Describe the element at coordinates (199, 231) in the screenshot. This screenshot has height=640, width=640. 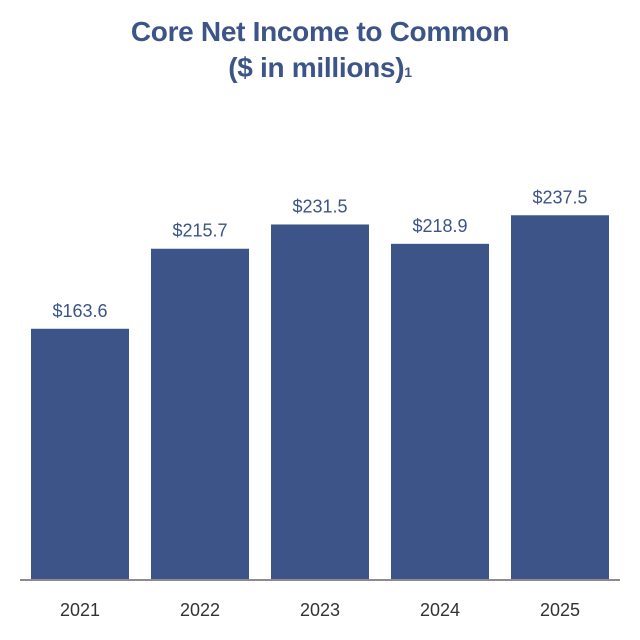
I see `data-label-2022: $215.7` at that location.